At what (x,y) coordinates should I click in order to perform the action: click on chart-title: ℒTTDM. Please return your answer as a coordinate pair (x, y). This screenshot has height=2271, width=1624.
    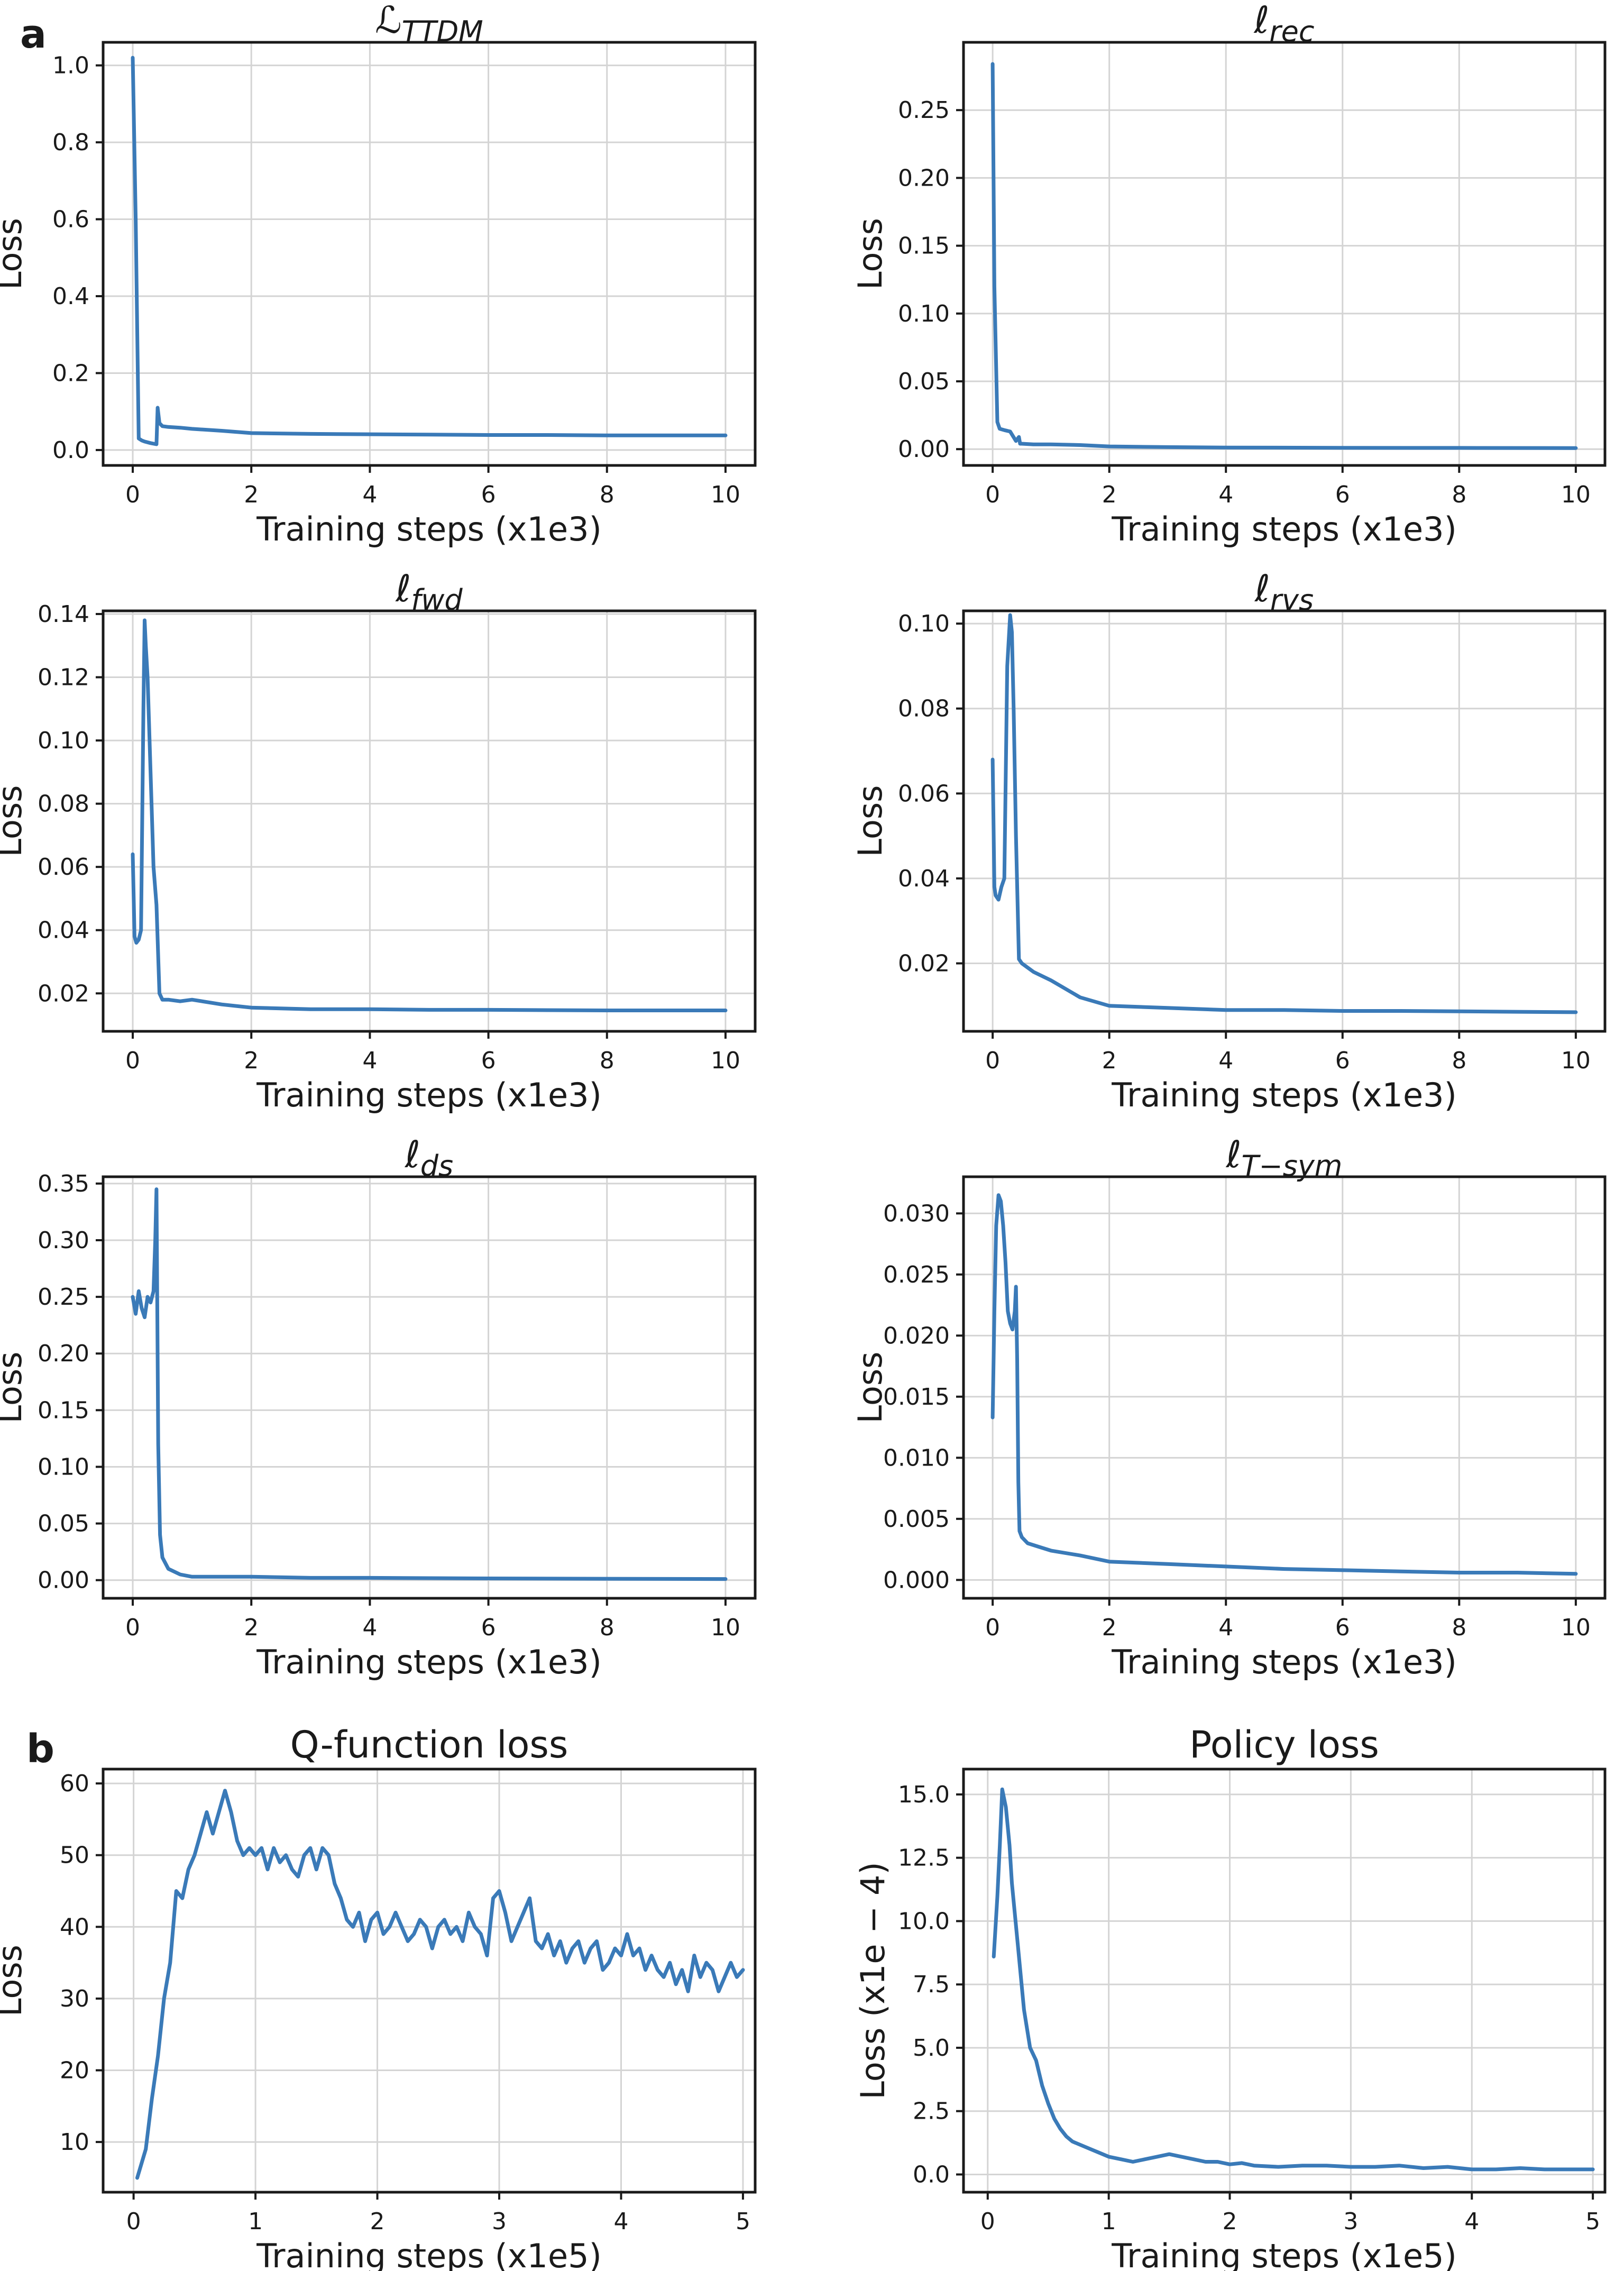
    Looking at the image, I should click on (429, 24).